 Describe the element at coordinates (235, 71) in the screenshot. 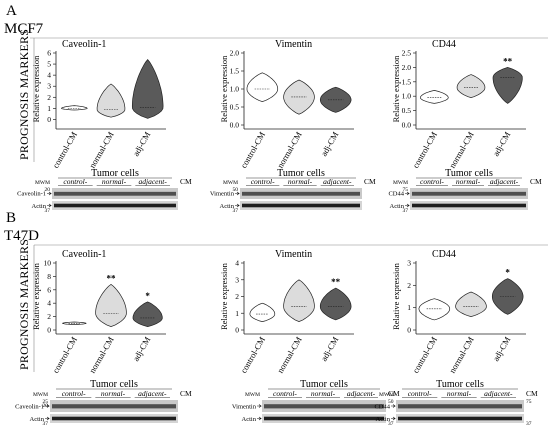

I see `y-tick-label: 1.5` at that location.